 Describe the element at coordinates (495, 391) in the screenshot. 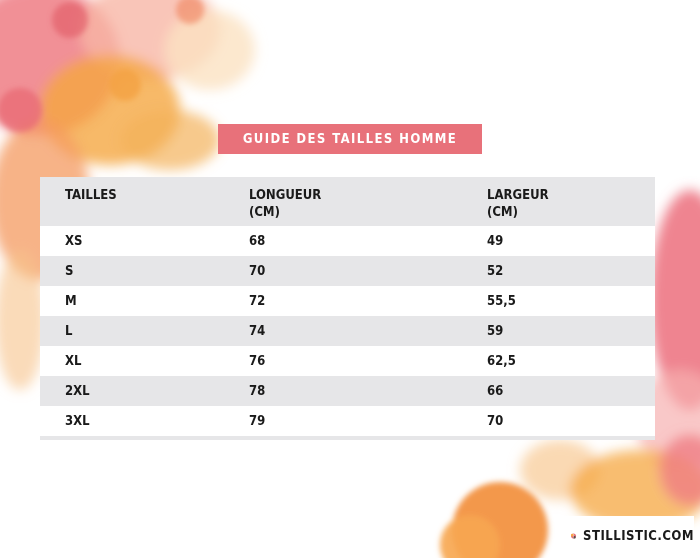

I see `width-cell: 66` at that location.